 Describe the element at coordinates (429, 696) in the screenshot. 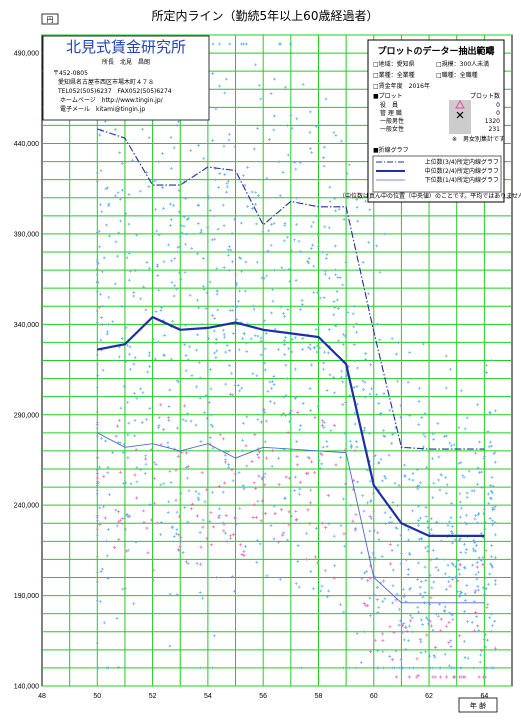

I see `x-tick-label: 62` at that location.